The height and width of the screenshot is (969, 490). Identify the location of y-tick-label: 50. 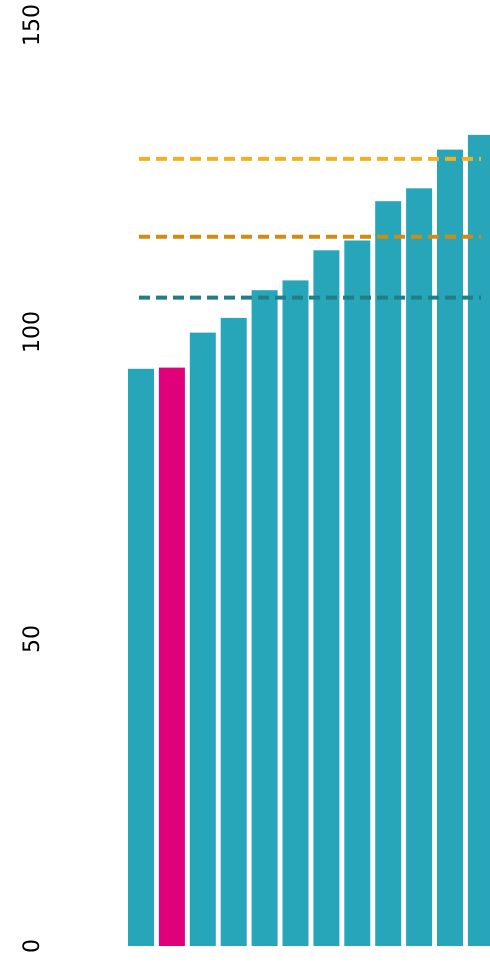
(32, 639).